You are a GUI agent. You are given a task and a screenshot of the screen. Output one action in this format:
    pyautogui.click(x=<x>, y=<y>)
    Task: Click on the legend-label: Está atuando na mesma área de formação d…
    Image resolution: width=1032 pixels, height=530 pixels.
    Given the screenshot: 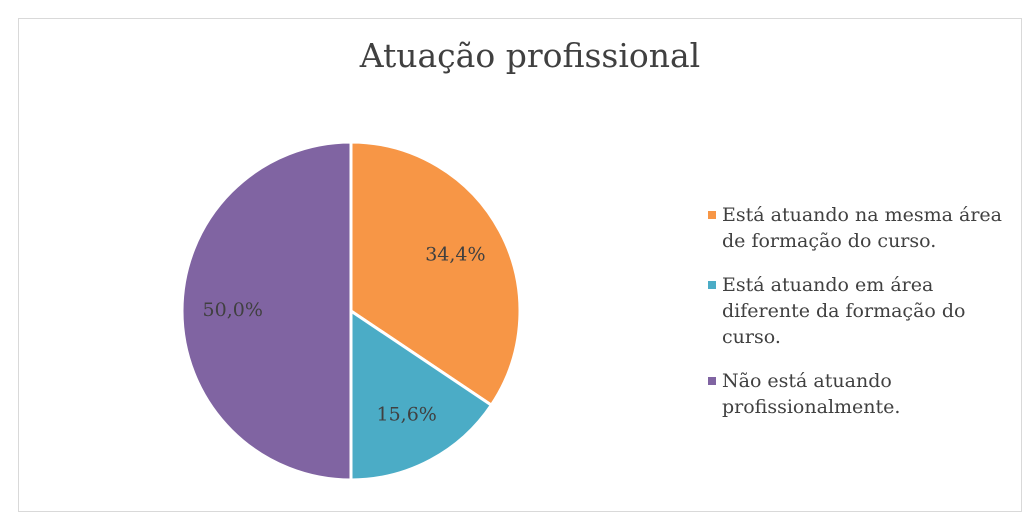 What is the action you would take?
    pyautogui.click(x=862, y=228)
    